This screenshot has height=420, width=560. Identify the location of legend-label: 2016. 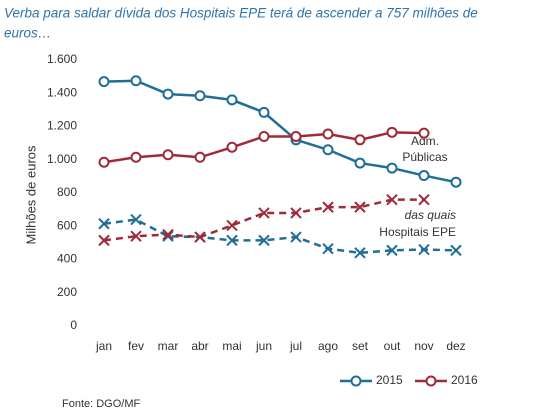
(464, 380).